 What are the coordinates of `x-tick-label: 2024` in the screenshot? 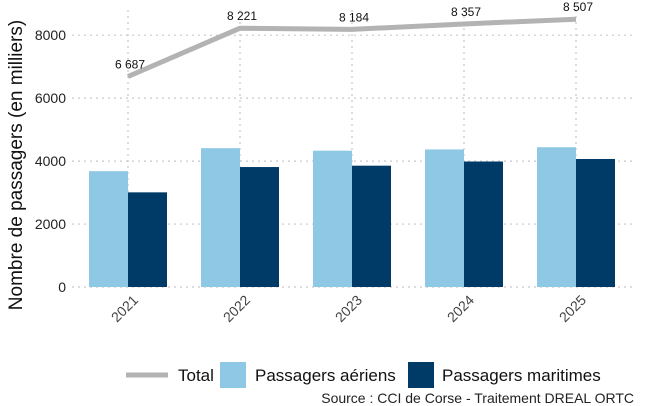 It's located at (460, 308).